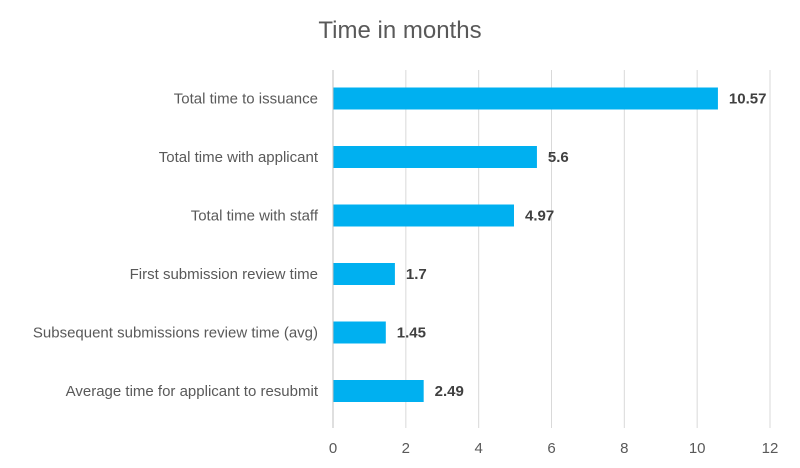 This screenshot has height=468, width=800. I want to click on category-label: Average time for applicant to resubmit, so click(192, 391).